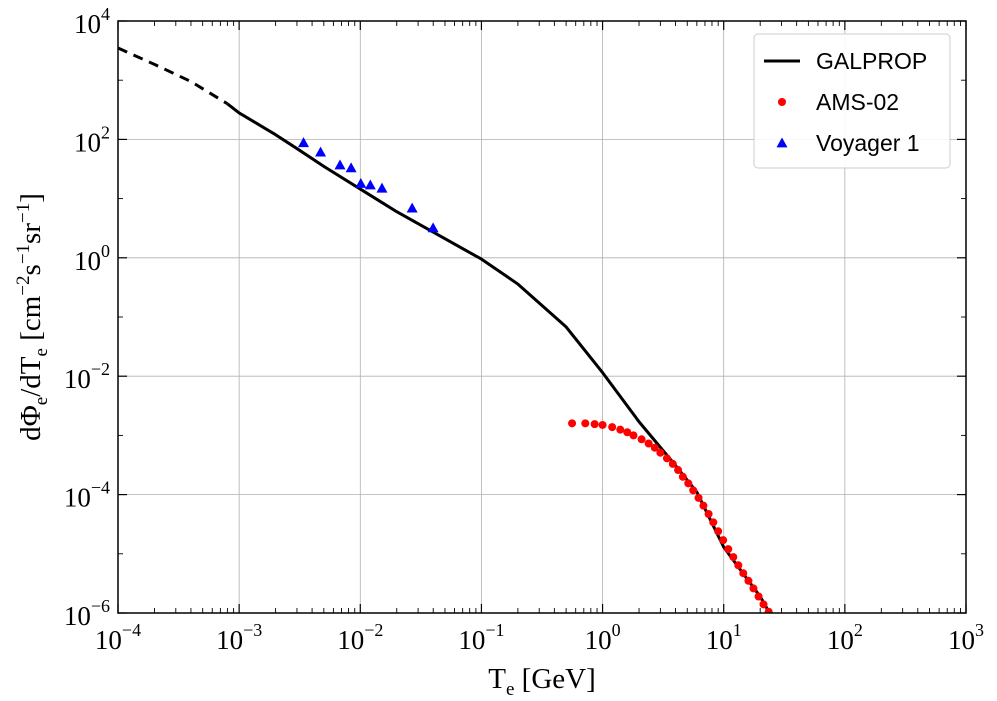  I want to click on x-tick-label: 10², so click(845, 637).